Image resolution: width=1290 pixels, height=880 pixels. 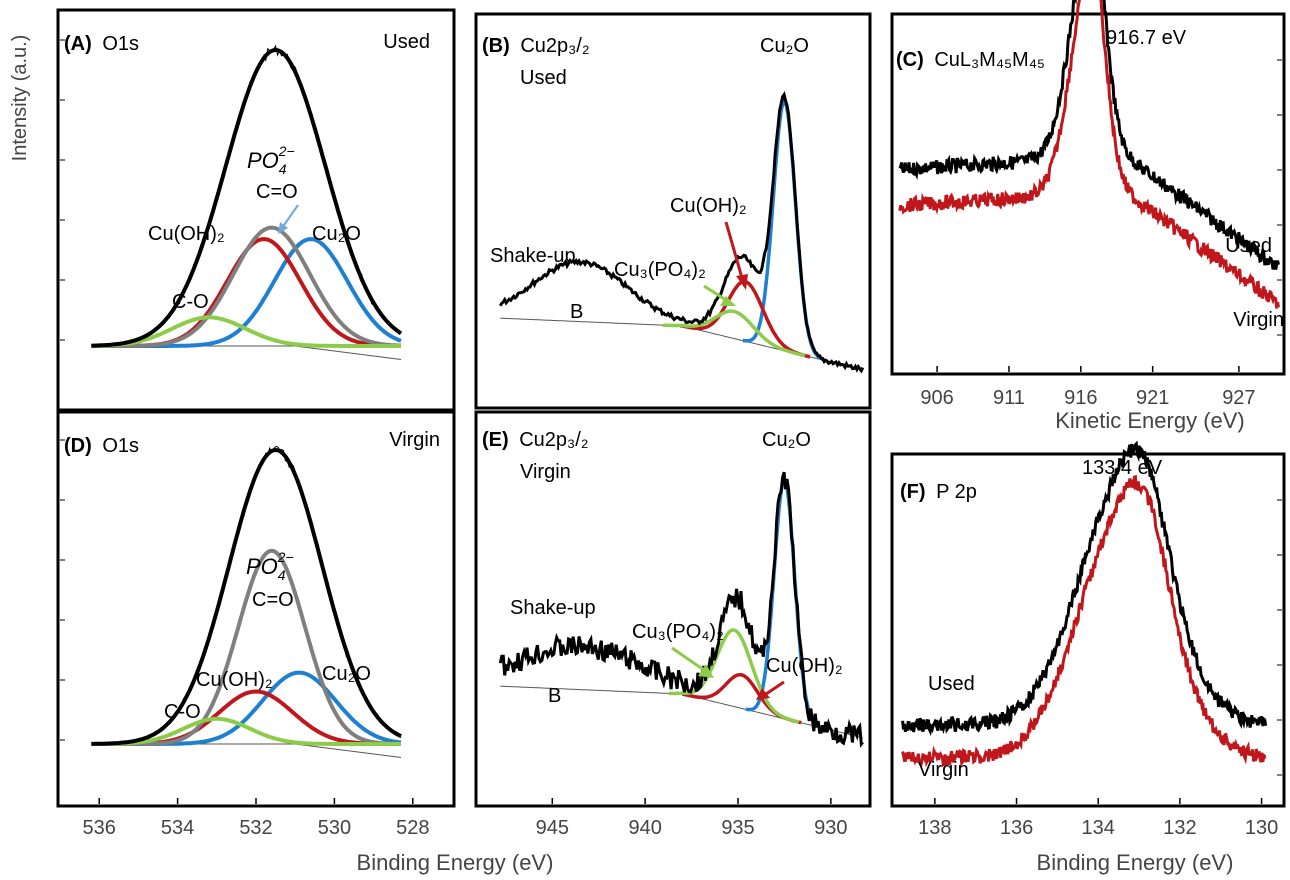 What do you see at coordinates (1179, 828) in the screenshot?
I see `panel-f-xtick-label: 132` at bounding box center [1179, 828].